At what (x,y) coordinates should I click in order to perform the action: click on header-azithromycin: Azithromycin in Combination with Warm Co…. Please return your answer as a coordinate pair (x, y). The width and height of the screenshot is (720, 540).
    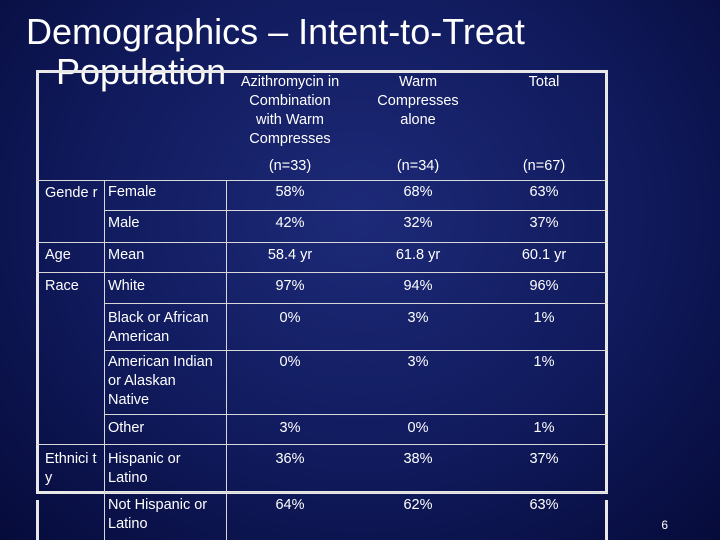
    Looking at the image, I should click on (290, 111).